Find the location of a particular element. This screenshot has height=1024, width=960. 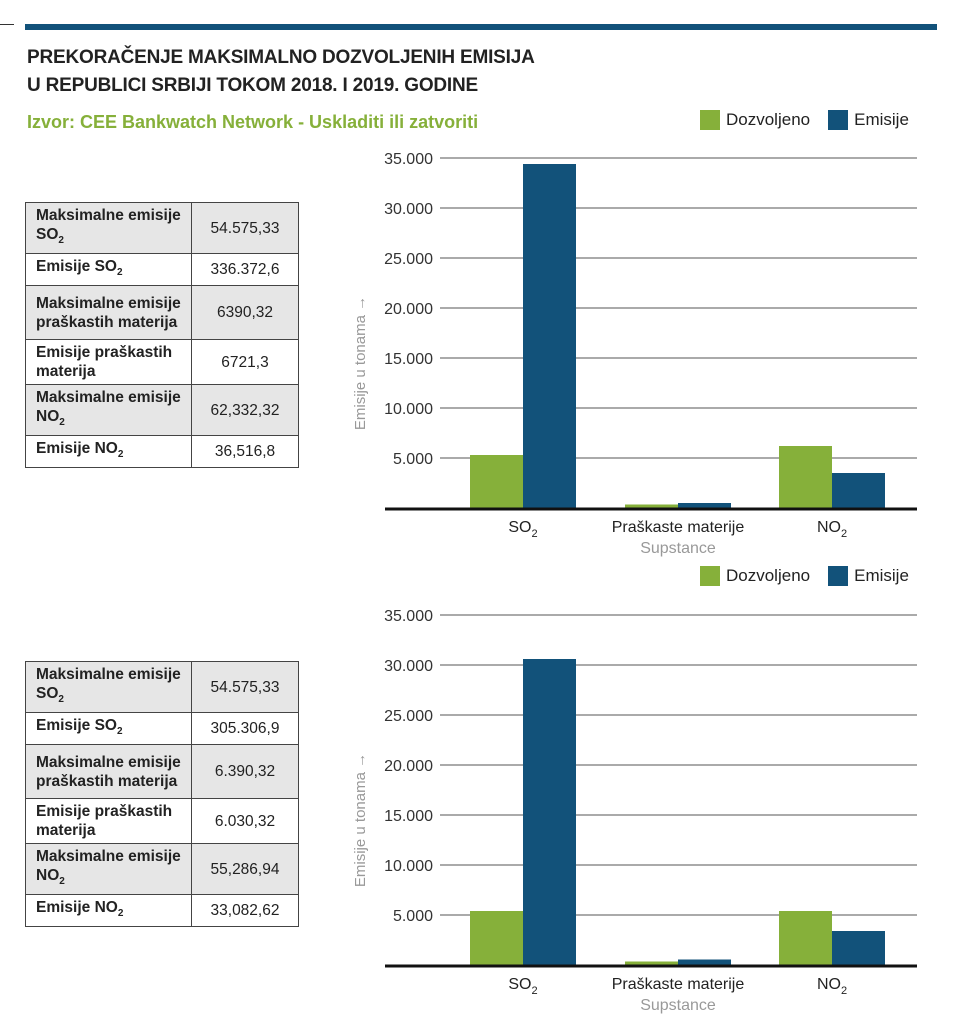

table-row: Maksimalne emisije SO2 54.575,33 is located at coordinates (162, 687).